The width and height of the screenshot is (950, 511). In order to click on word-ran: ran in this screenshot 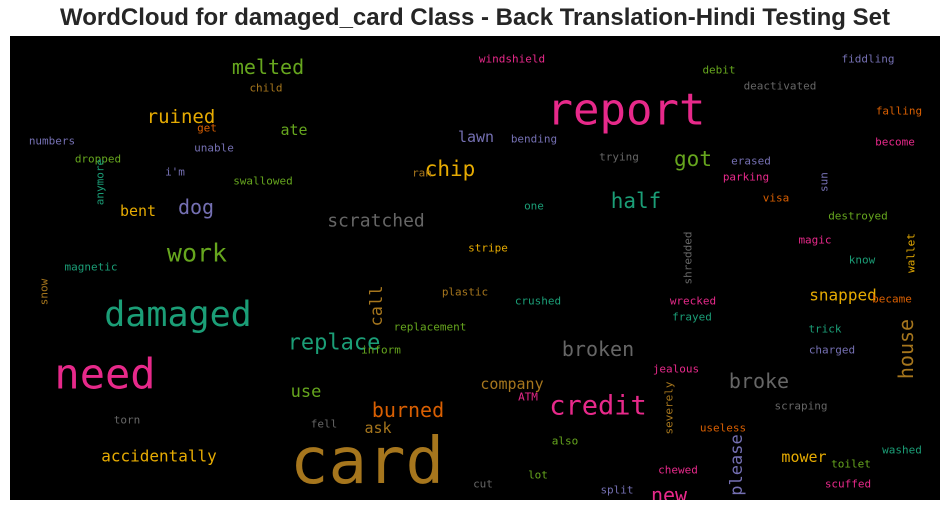, I will do `click(422, 173)`.